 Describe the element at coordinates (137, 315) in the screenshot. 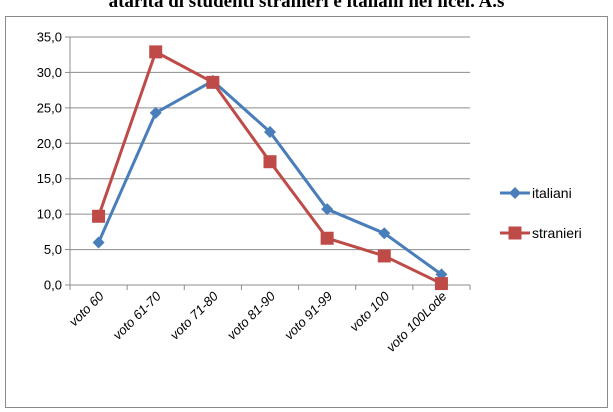

I see `x-tick-label: voto 61-70` at that location.